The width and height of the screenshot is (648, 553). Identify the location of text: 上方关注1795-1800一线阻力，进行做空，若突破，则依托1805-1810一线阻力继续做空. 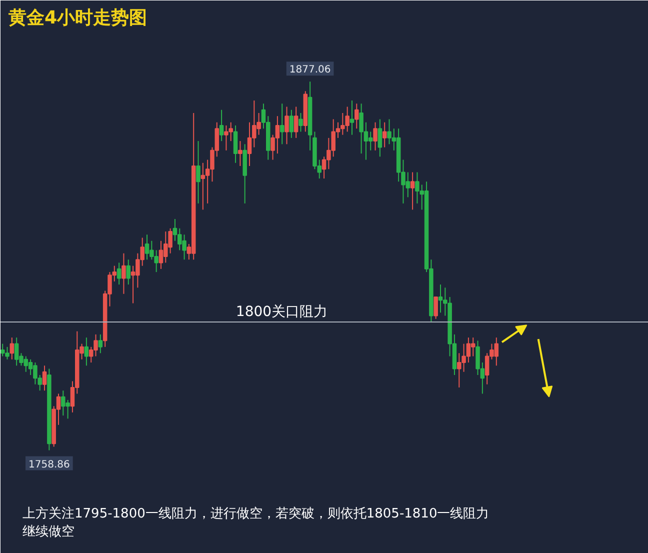
(256, 523).